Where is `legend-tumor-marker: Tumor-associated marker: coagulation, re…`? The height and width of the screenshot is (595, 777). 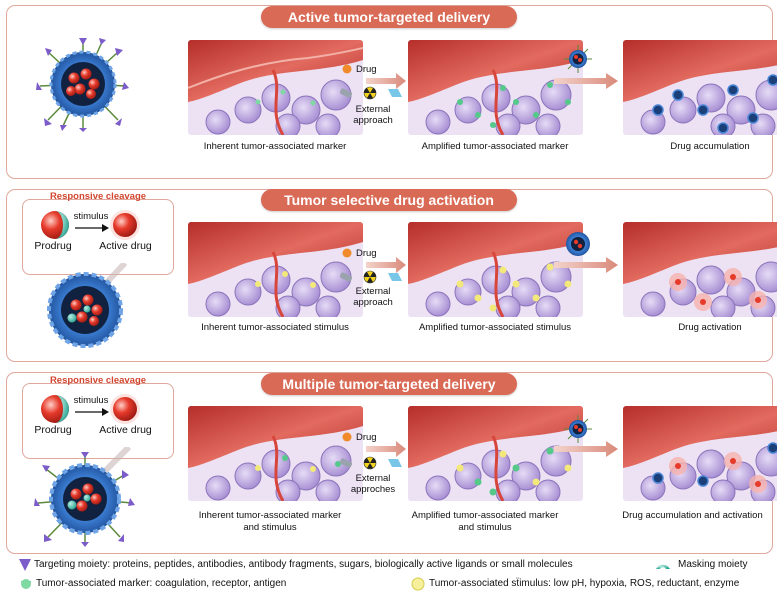
legend-tumor-marker: Tumor-associated marker: coagulation, re… is located at coordinates (161, 583).